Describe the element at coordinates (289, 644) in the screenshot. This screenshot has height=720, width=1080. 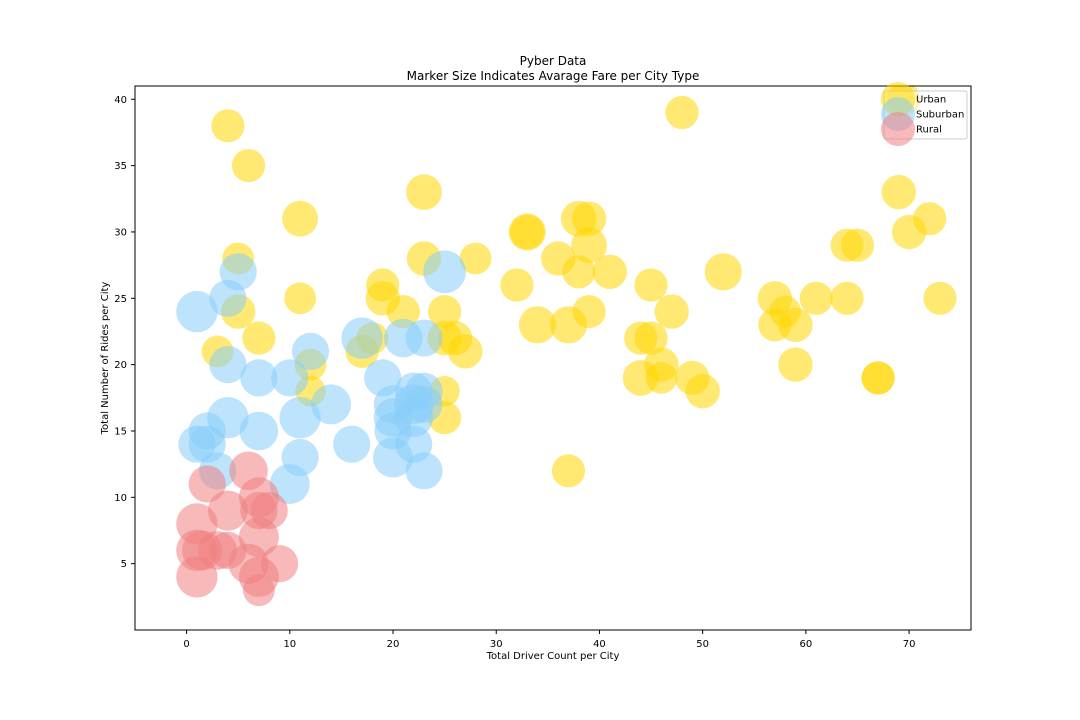
I see `x-tick-label: 10` at that location.